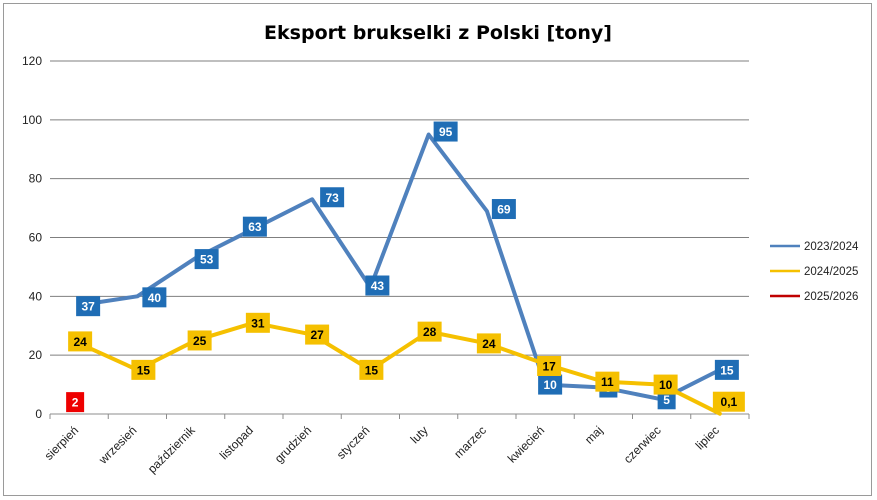 The width and height of the screenshot is (877, 500). I want to click on data-label-2023-2024: 63, so click(254, 226).